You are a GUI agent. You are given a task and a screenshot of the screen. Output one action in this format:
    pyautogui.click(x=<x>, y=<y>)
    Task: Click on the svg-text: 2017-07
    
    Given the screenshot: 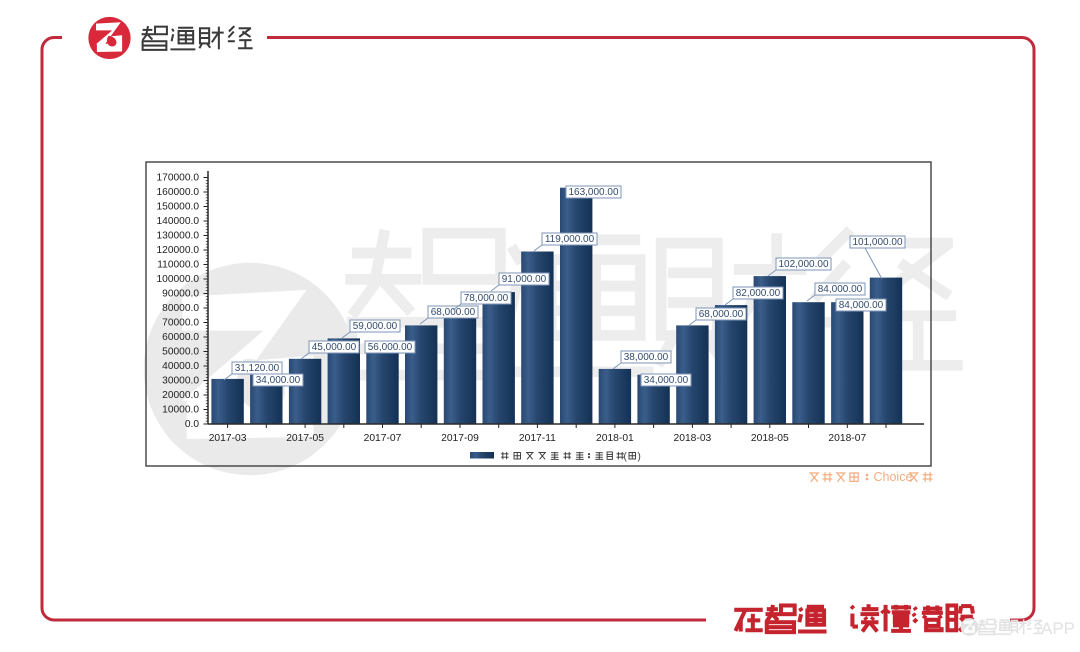 What is the action you would take?
    pyautogui.click(x=383, y=438)
    